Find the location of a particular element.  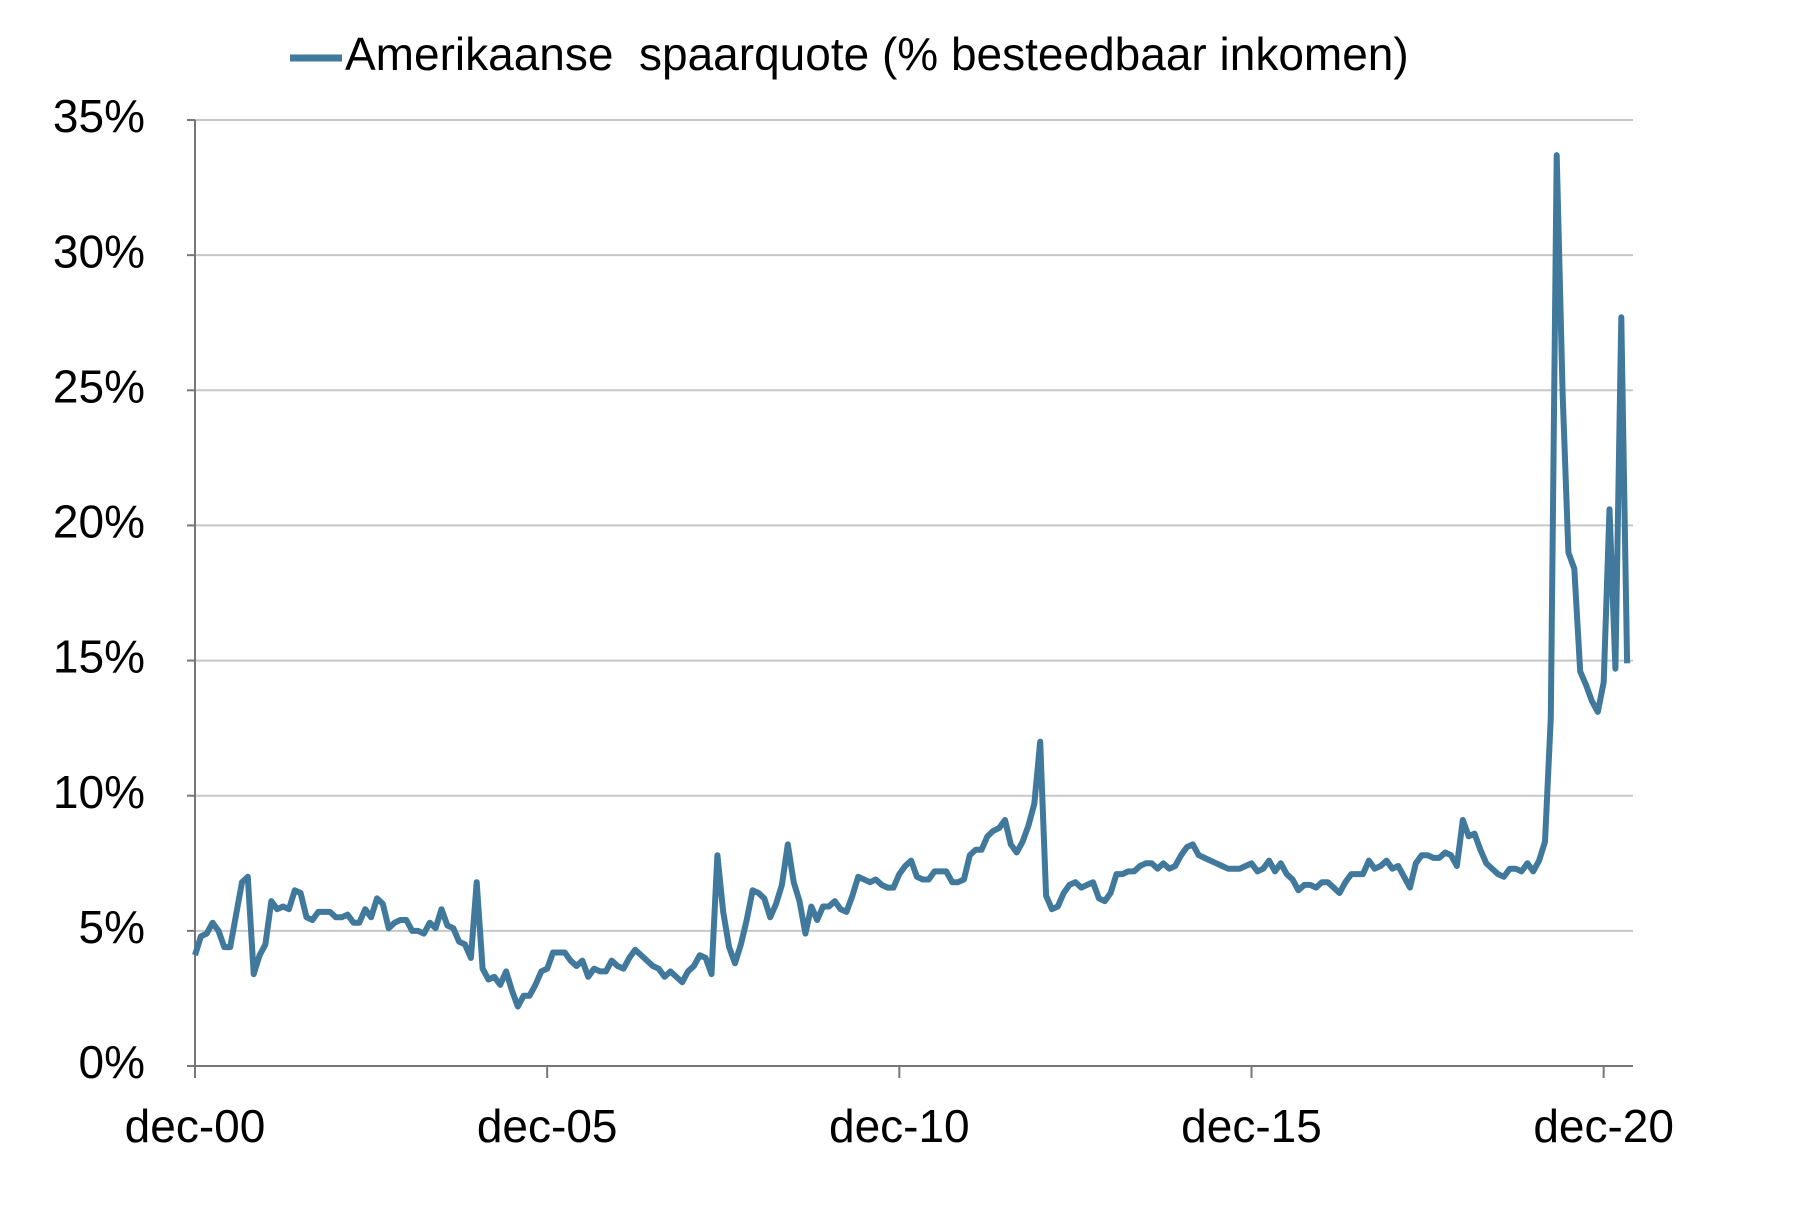

y-tick-label: 15% is located at coordinates (99, 657).